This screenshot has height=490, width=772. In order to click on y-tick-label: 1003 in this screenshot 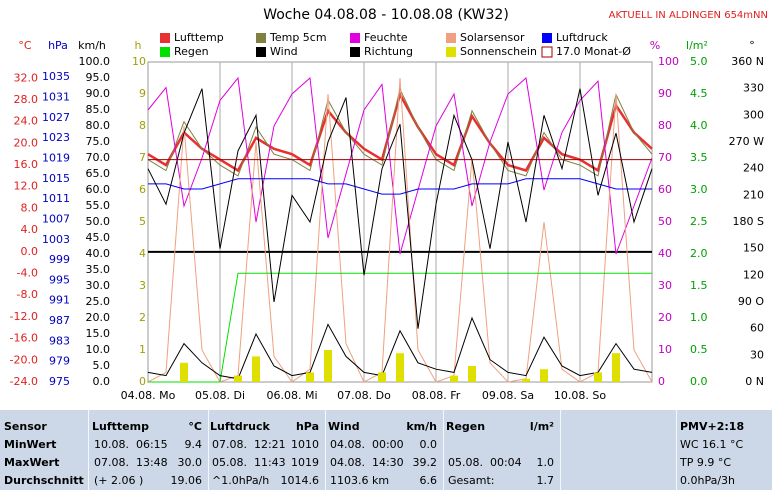, I will do `click(56, 239)`.